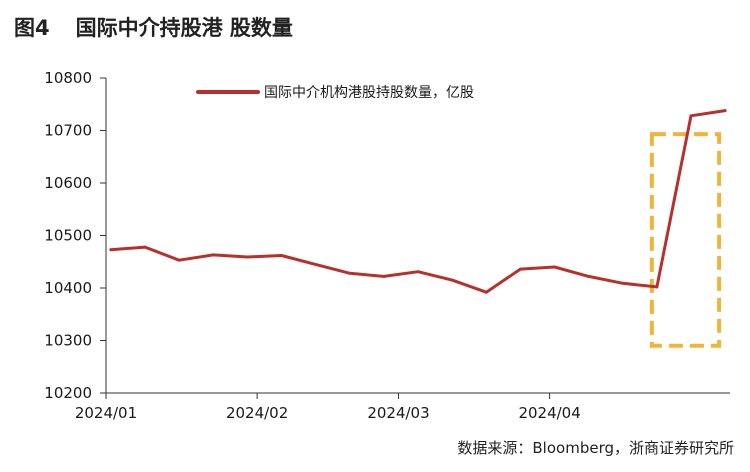 This screenshot has height=472, width=750. I want to click on x-tick-label: 2024/01, so click(106, 413).